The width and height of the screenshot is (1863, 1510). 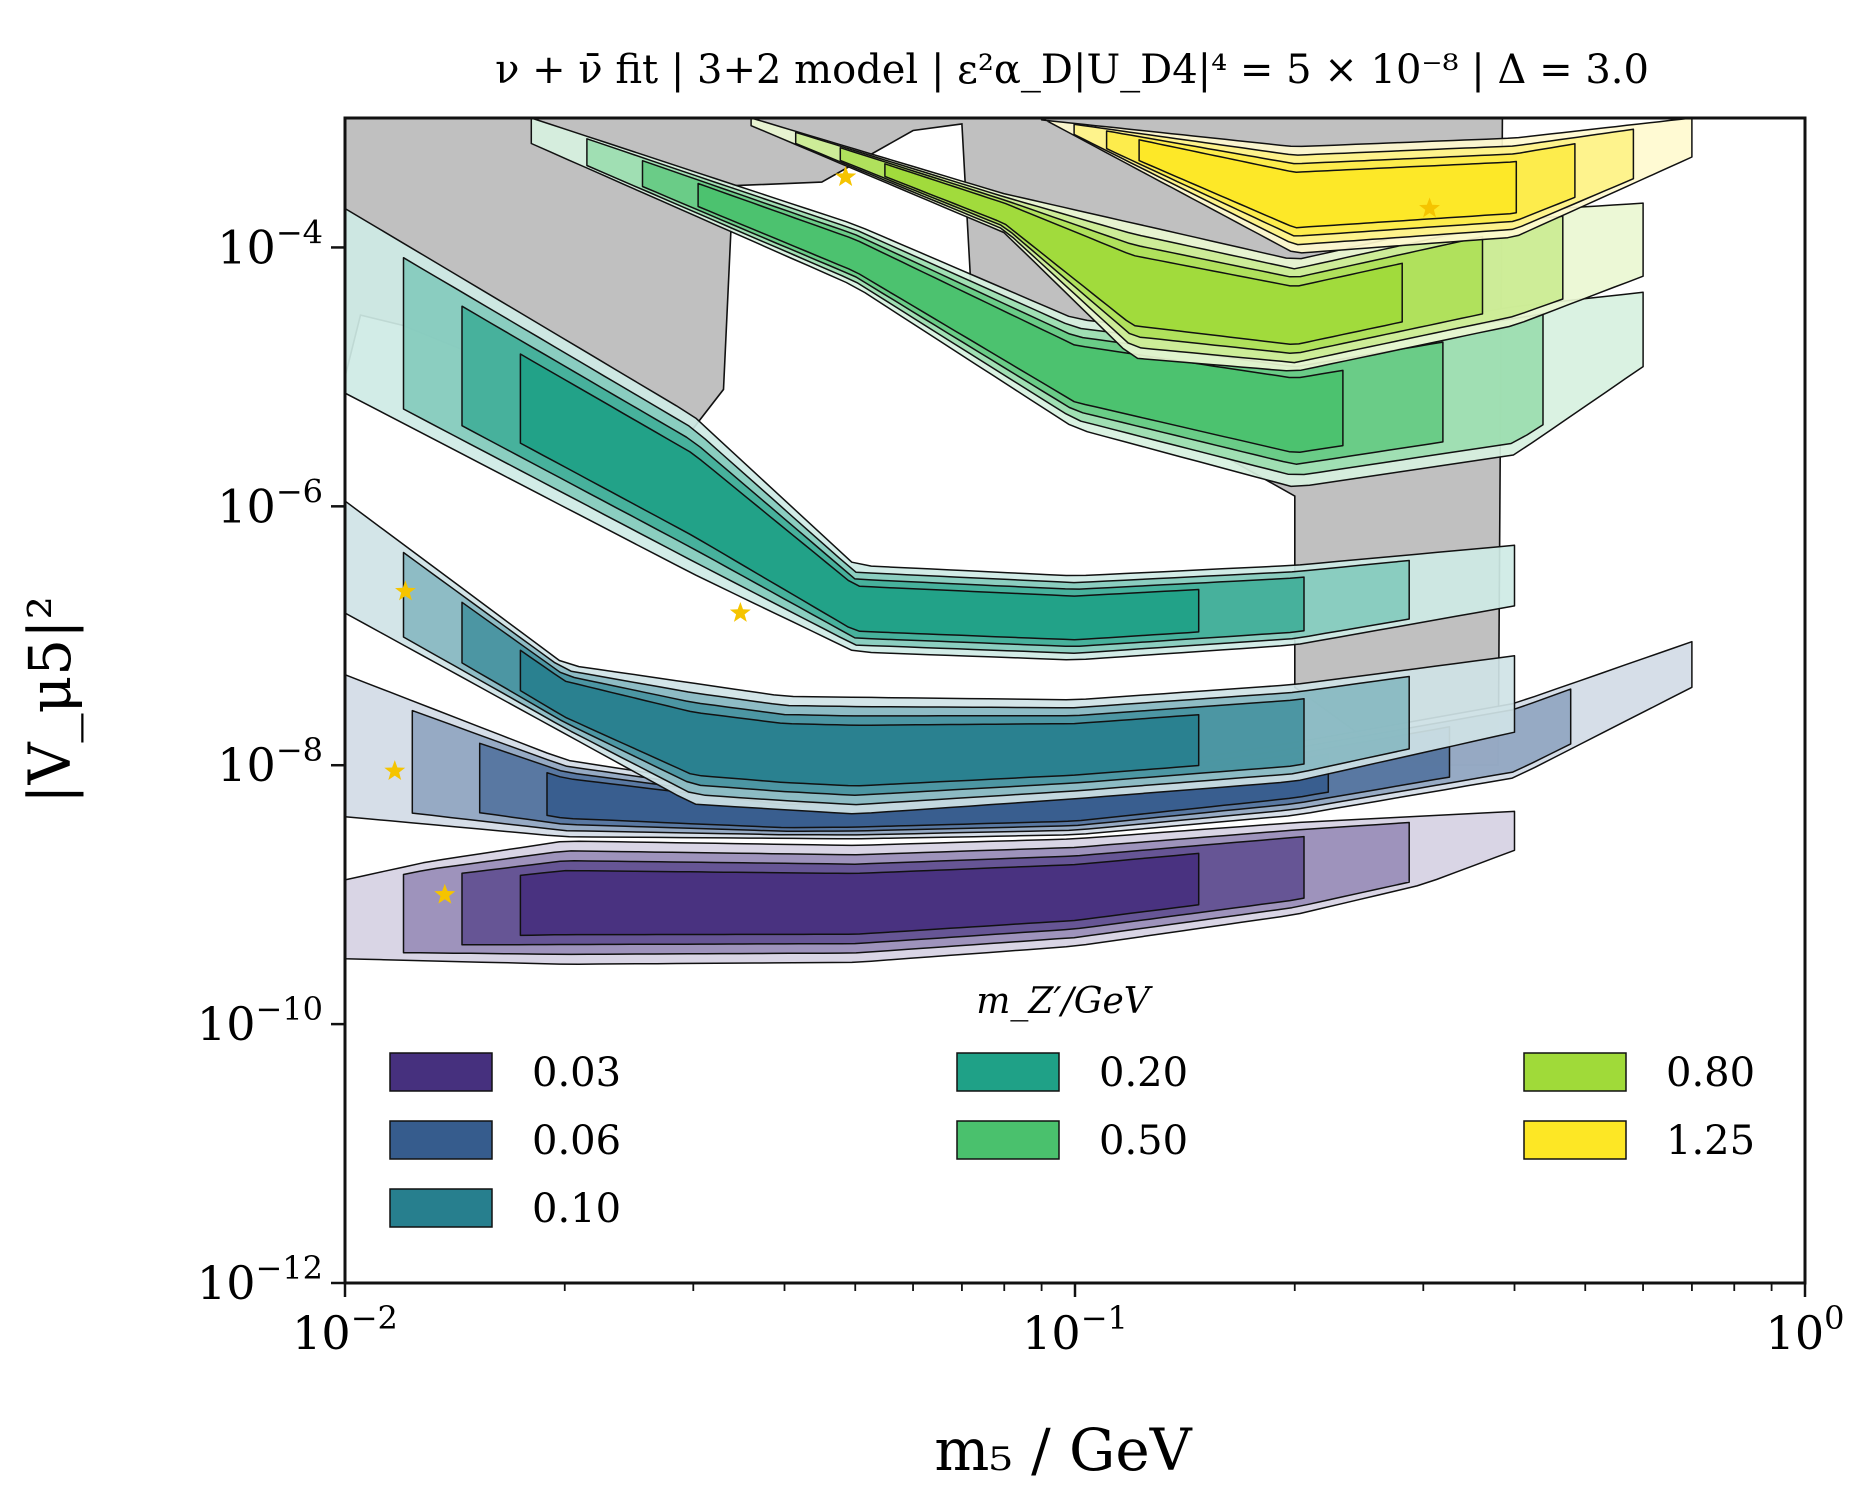 I want to click on y-tick-label: 10⁻⁶, so click(x=270, y=502).